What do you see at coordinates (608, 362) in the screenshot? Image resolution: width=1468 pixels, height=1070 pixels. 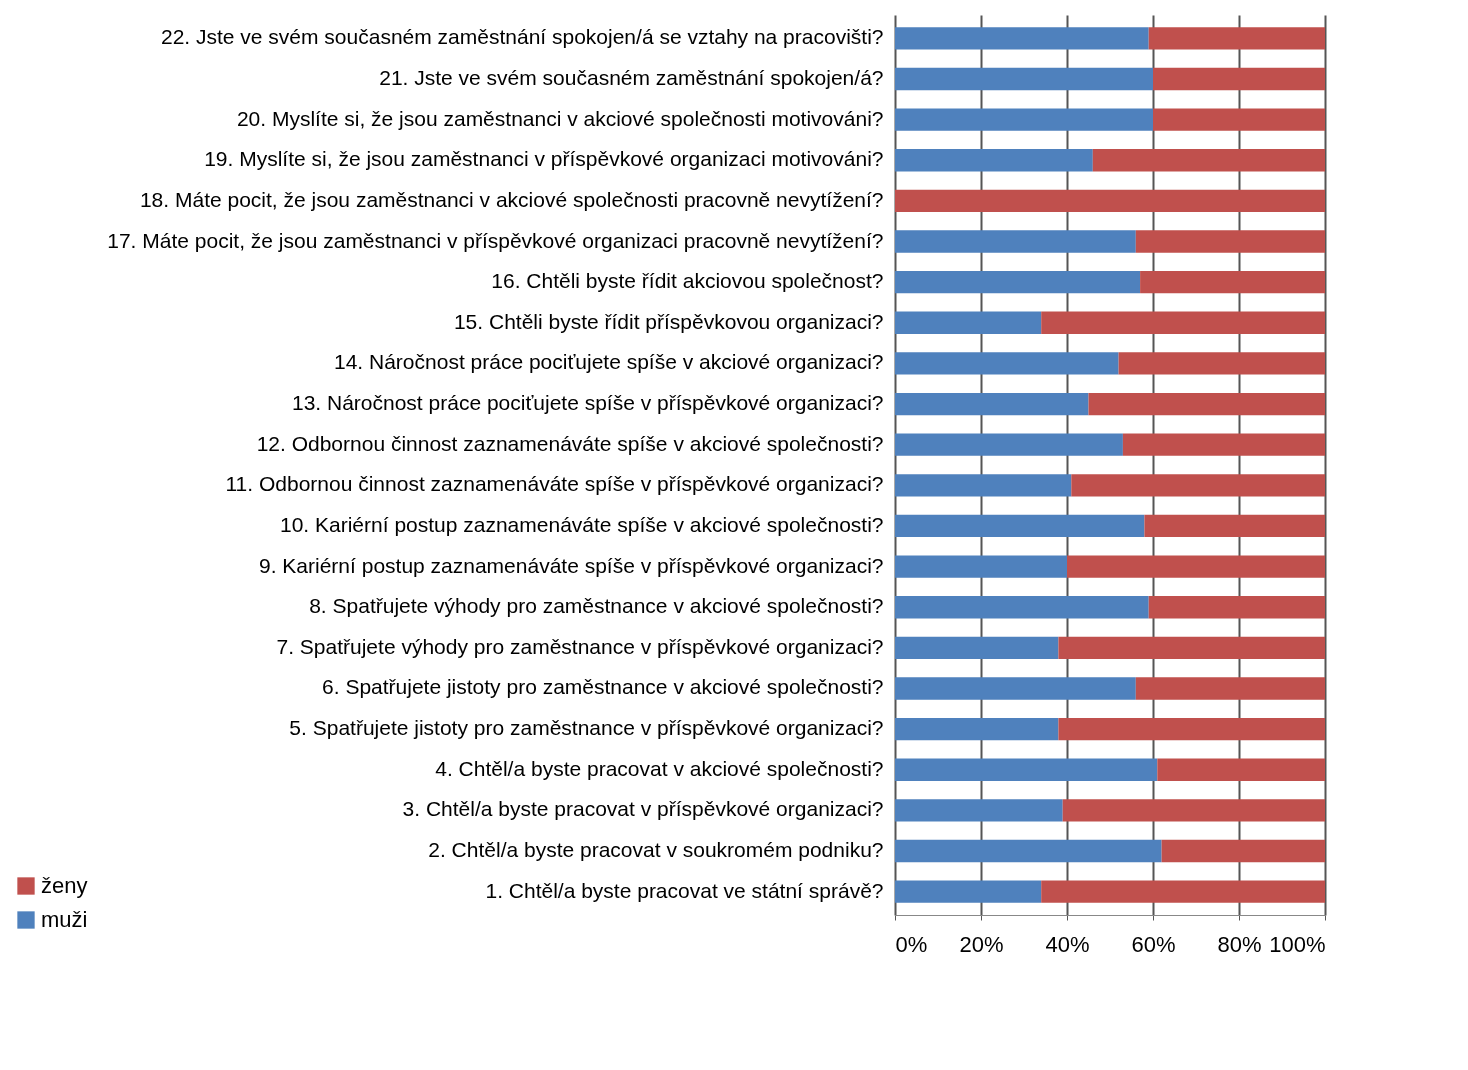 I see `y-tick-label: 14. Náročnost práce pociťujete spíše v akciové organizaci?` at bounding box center [608, 362].